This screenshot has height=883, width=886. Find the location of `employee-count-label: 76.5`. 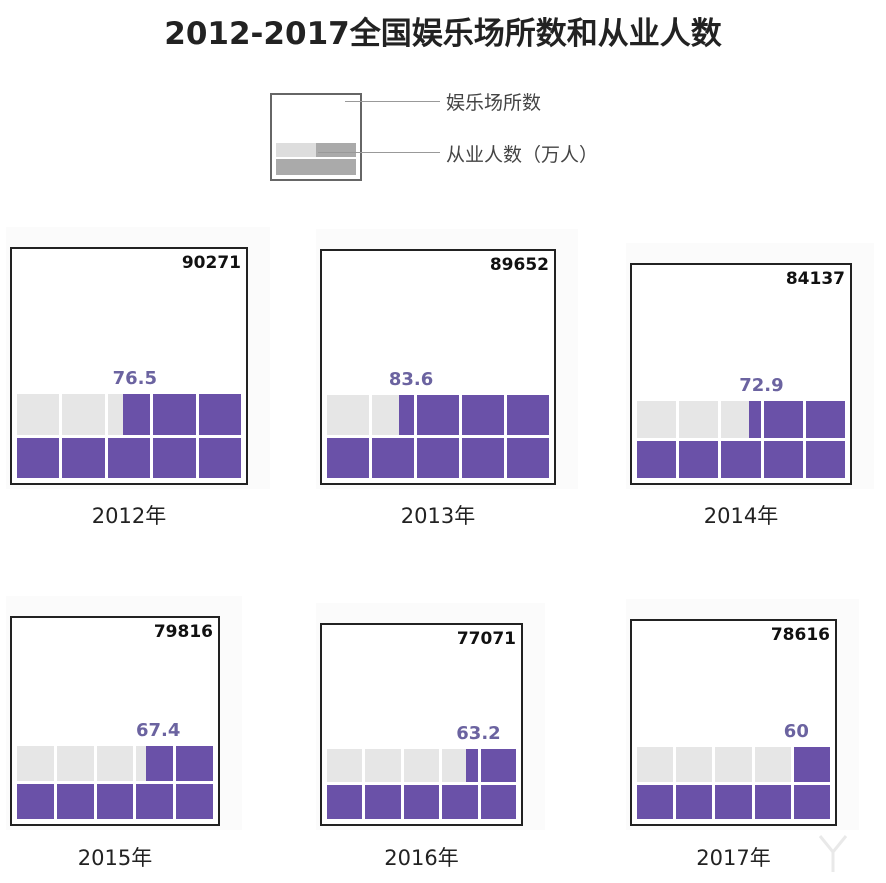

employee-count-label: 76.5 is located at coordinates (135, 379).